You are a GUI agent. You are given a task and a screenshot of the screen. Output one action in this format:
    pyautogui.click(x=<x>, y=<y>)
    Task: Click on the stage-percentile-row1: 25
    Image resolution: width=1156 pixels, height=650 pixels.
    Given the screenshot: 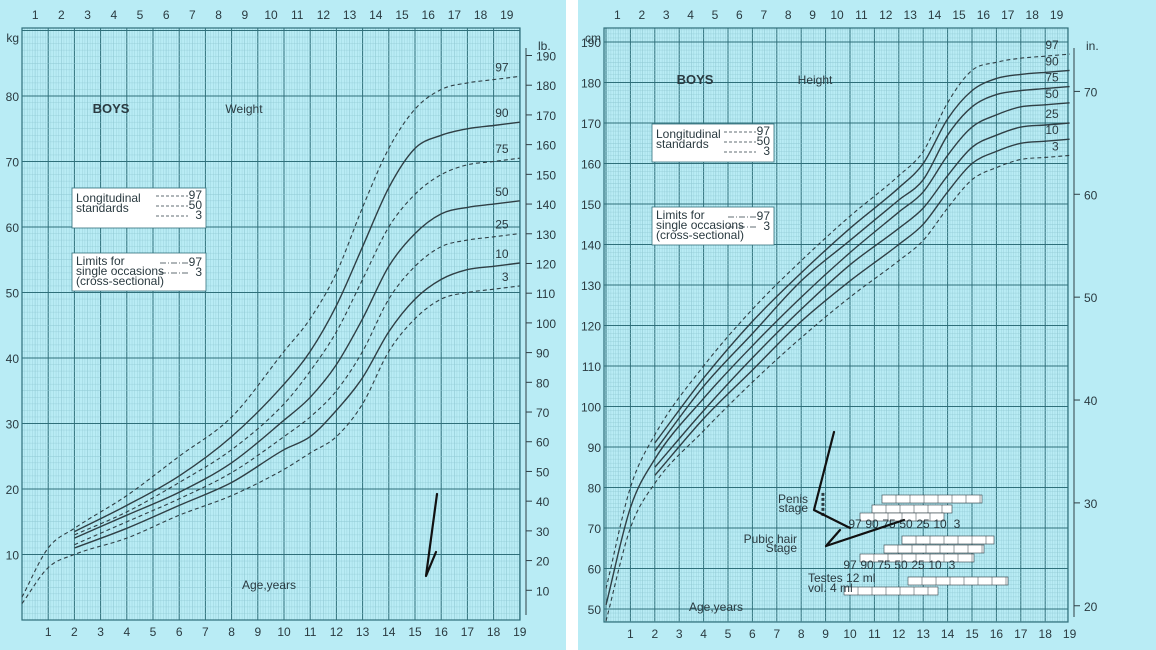 What is the action you would take?
    pyautogui.click(x=923, y=524)
    